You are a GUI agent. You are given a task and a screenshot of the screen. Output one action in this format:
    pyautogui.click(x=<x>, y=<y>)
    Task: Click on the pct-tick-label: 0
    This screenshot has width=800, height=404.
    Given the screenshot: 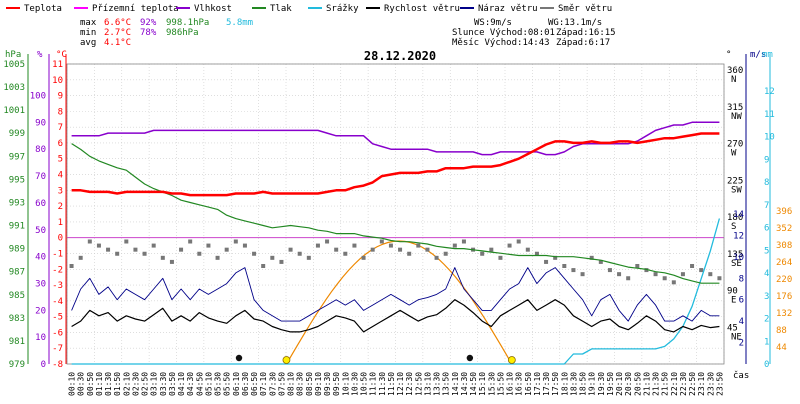 What is the action you would take?
    pyautogui.click(x=43, y=365)
    